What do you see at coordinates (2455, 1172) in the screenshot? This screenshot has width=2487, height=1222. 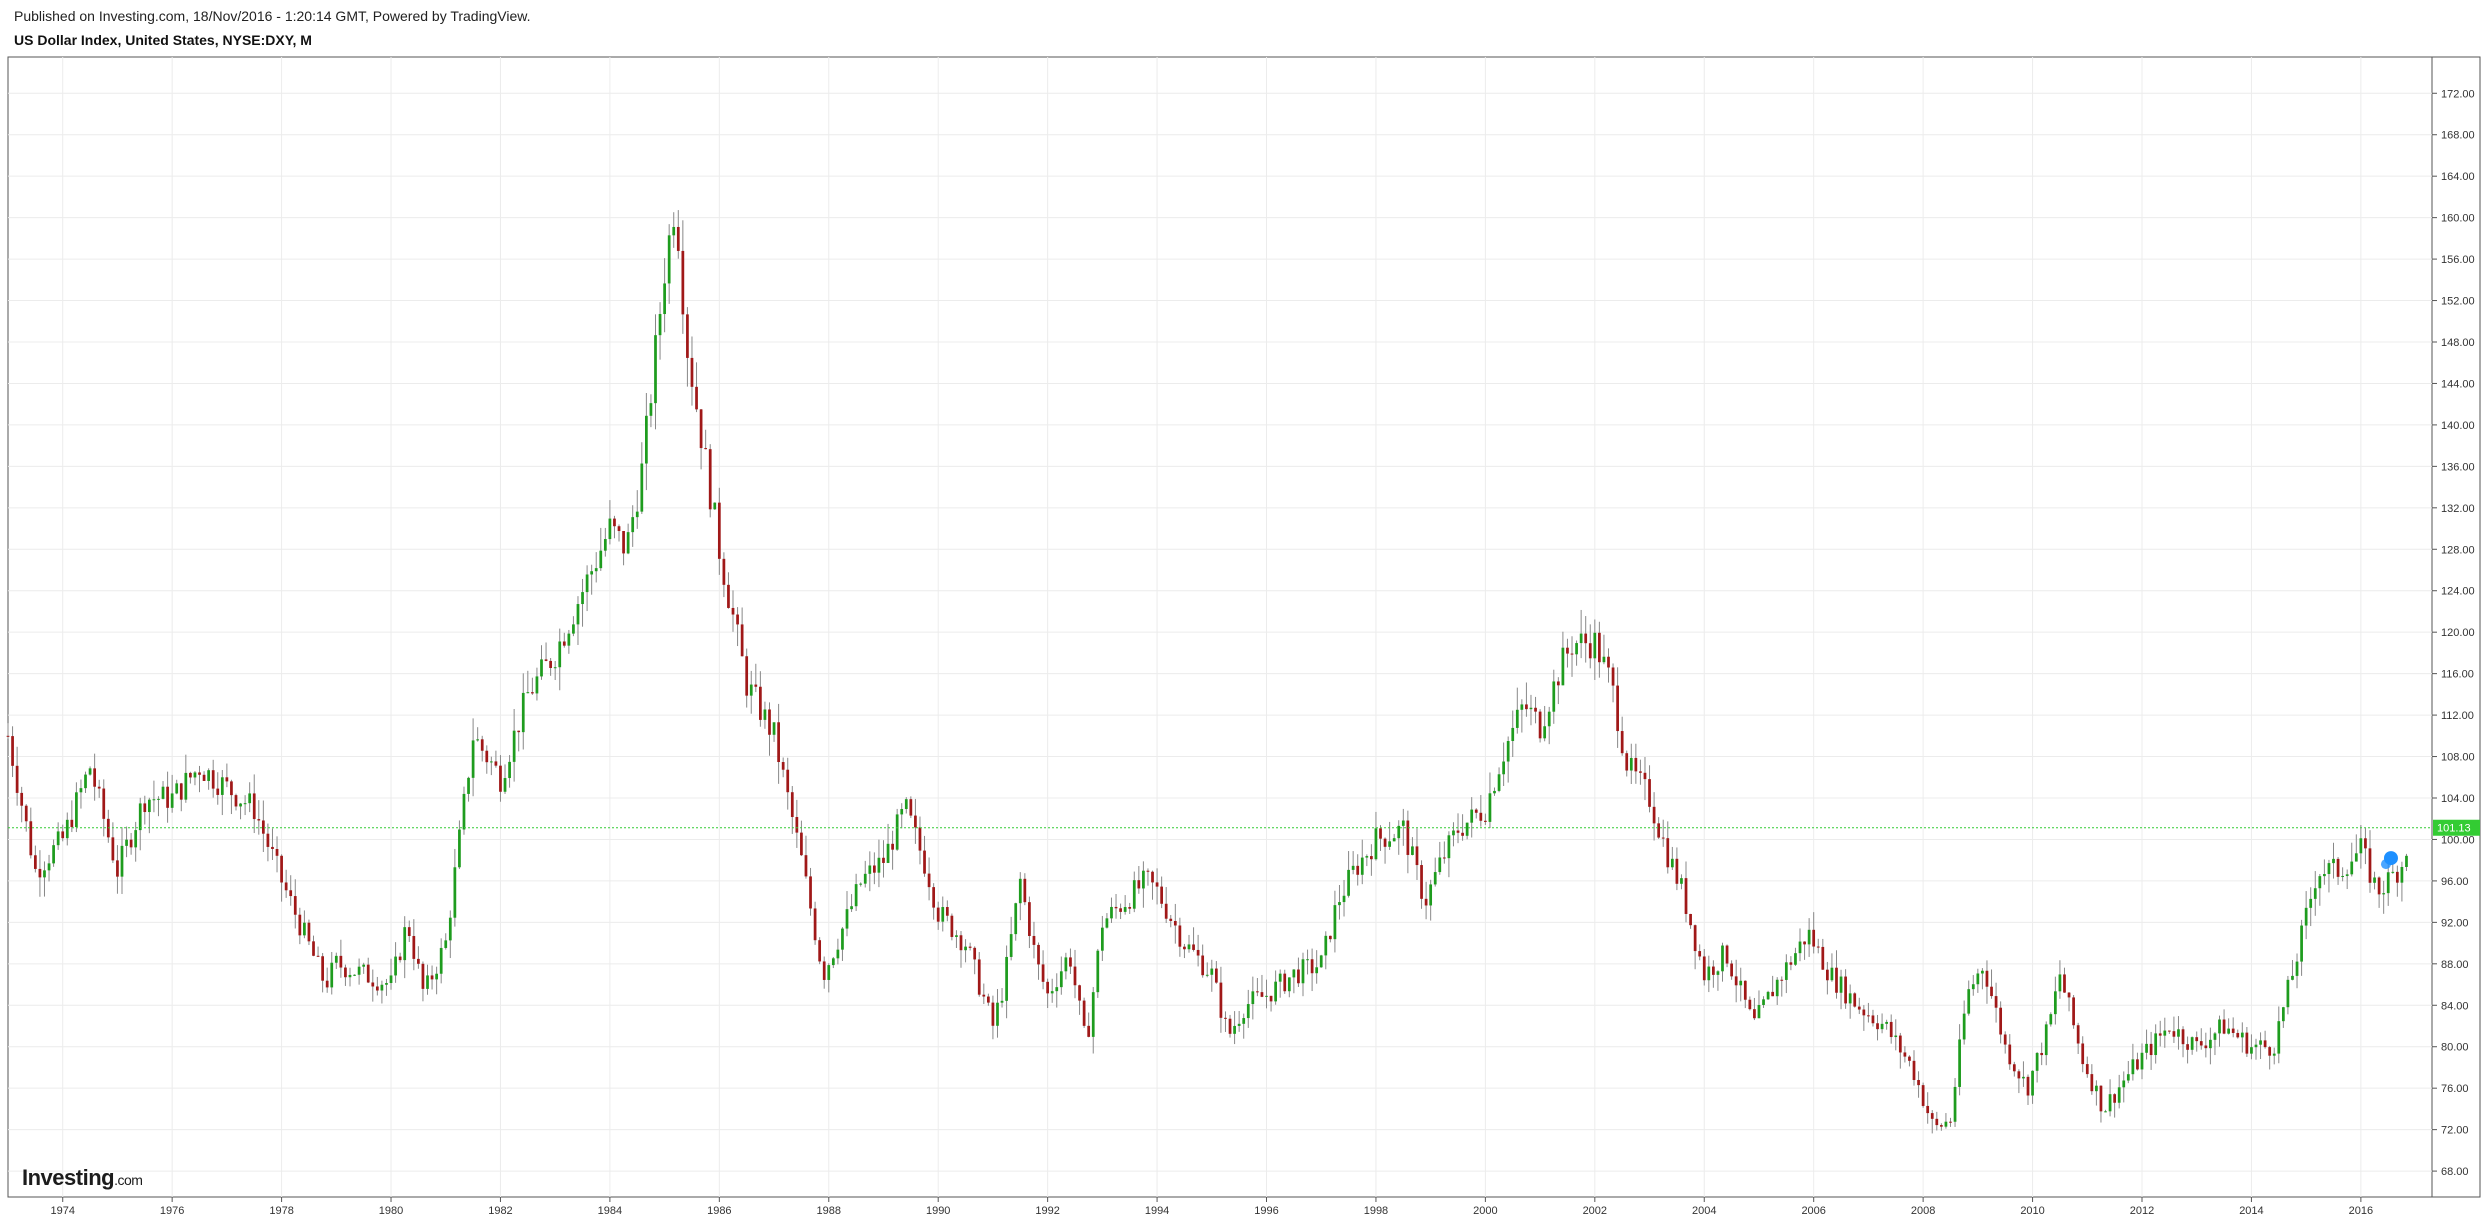 I see `y-tick-label: 68.00` at bounding box center [2455, 1172].